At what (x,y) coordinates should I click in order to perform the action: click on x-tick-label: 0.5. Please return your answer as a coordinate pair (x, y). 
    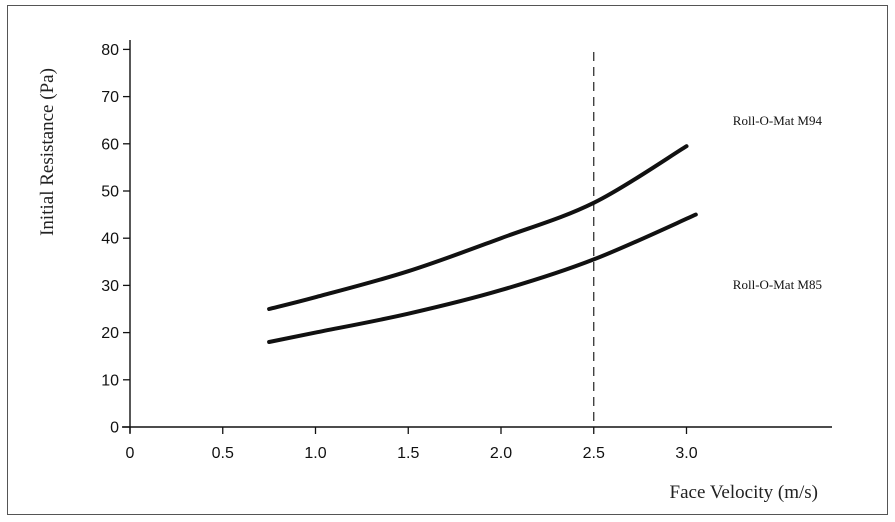
    Looking at the image, I should click on (223, 453).